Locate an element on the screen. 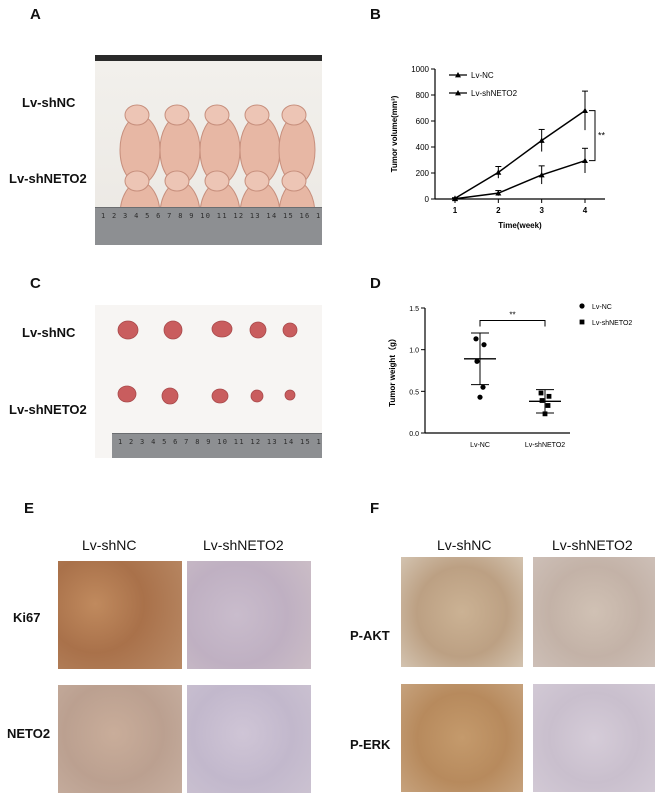  panel-b-letter: B is located at coordinates (375, 14).